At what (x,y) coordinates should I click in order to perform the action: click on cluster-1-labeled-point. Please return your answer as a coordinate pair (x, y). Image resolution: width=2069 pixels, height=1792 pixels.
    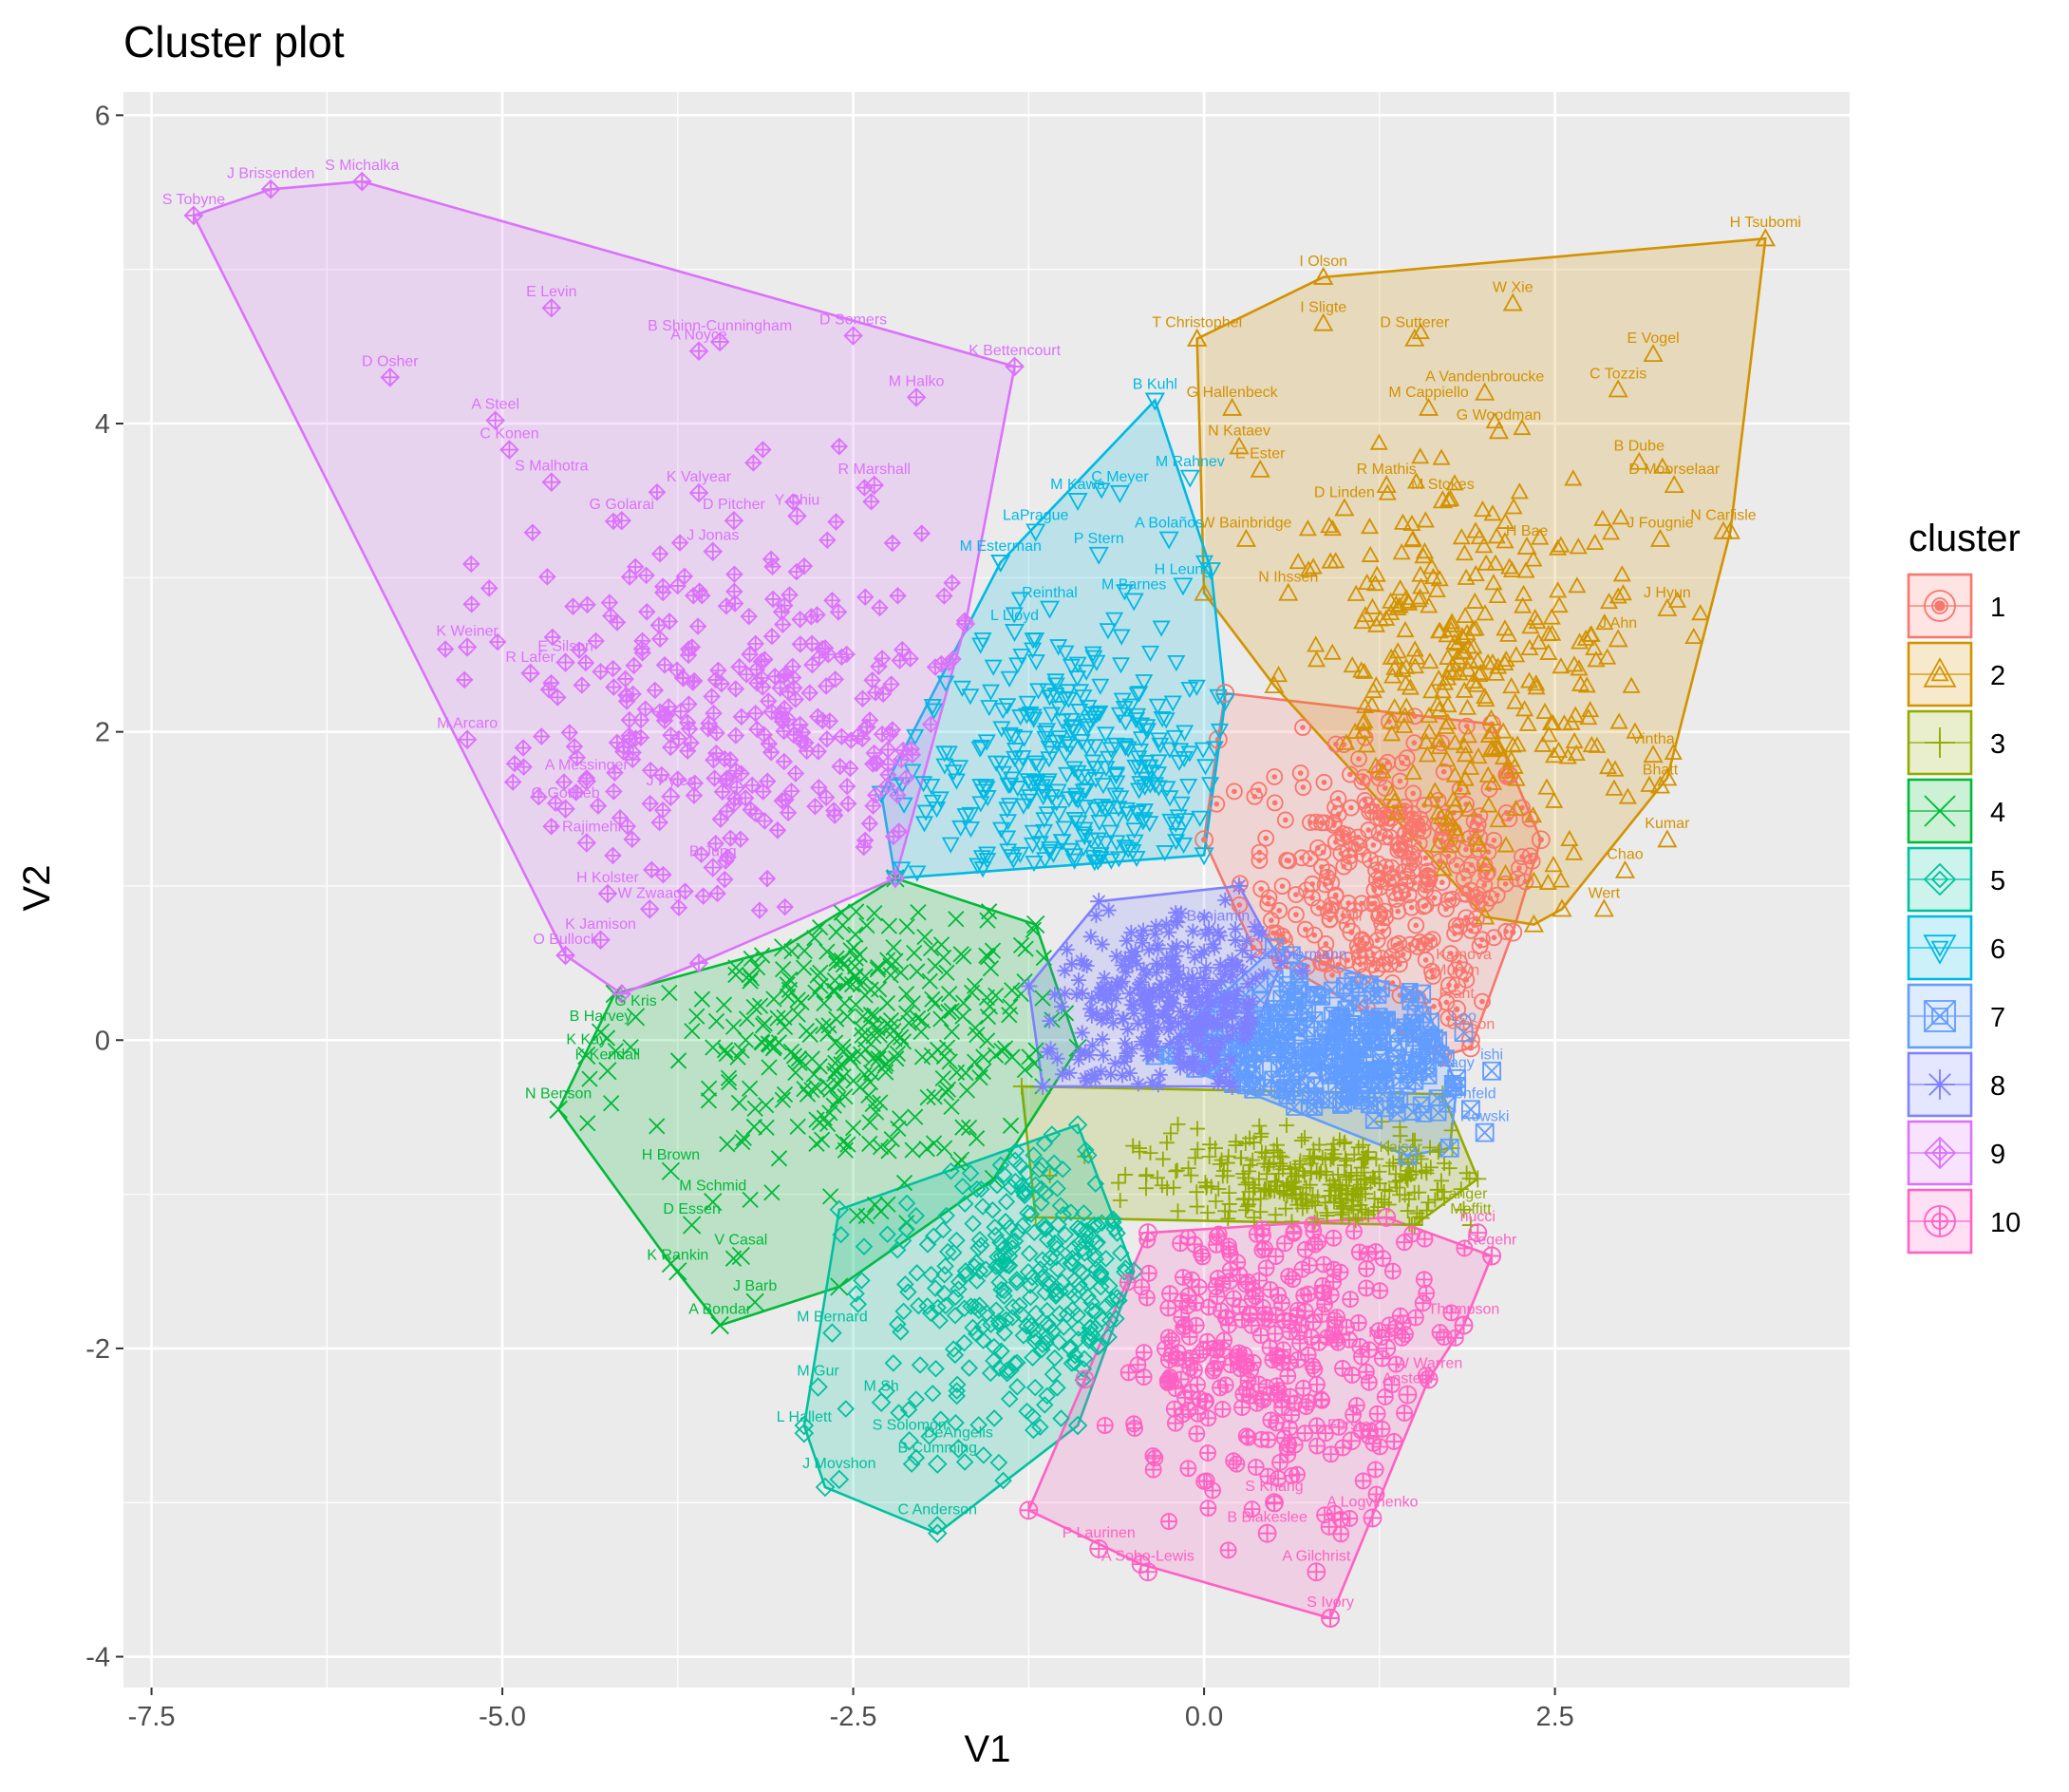
    Looking at the image, I should click on (1464, 971).